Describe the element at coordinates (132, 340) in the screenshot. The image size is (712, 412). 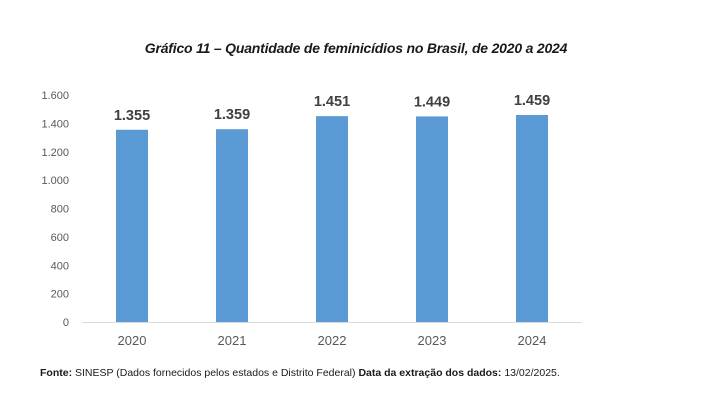
I see `x-tick-label: 2020` at that location.